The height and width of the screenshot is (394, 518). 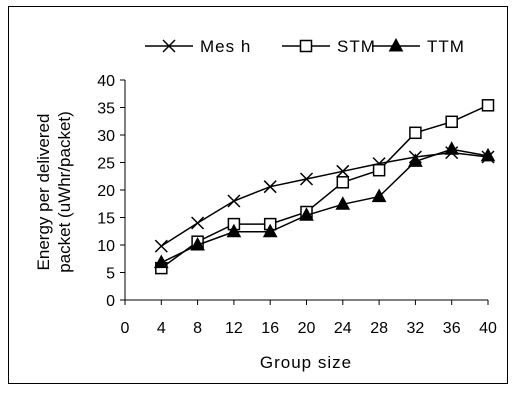 What do you see at coordinates (234, 328) in the screenshot?
I see `x-tick-label: 12` at bounding box center [234, 328].